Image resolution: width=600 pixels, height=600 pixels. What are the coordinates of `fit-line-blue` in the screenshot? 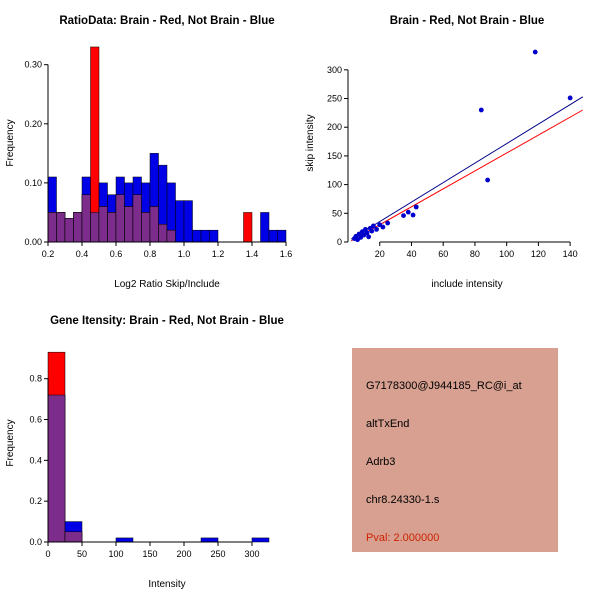 It's located at (467, 168).